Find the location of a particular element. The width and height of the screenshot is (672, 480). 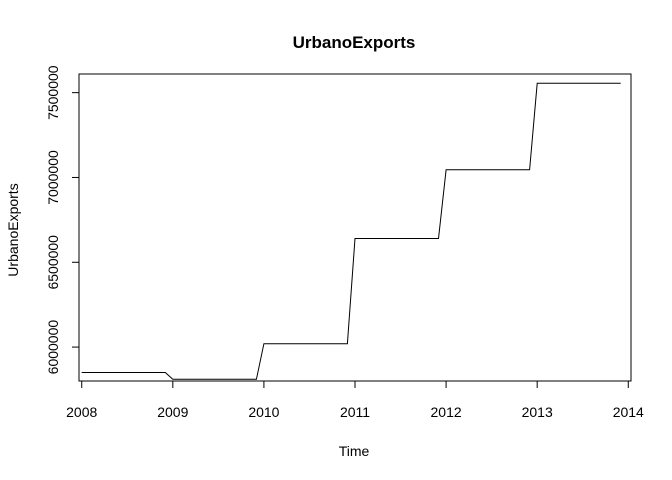

x-tick-label: 2008 is located at coordinates (81, 412).